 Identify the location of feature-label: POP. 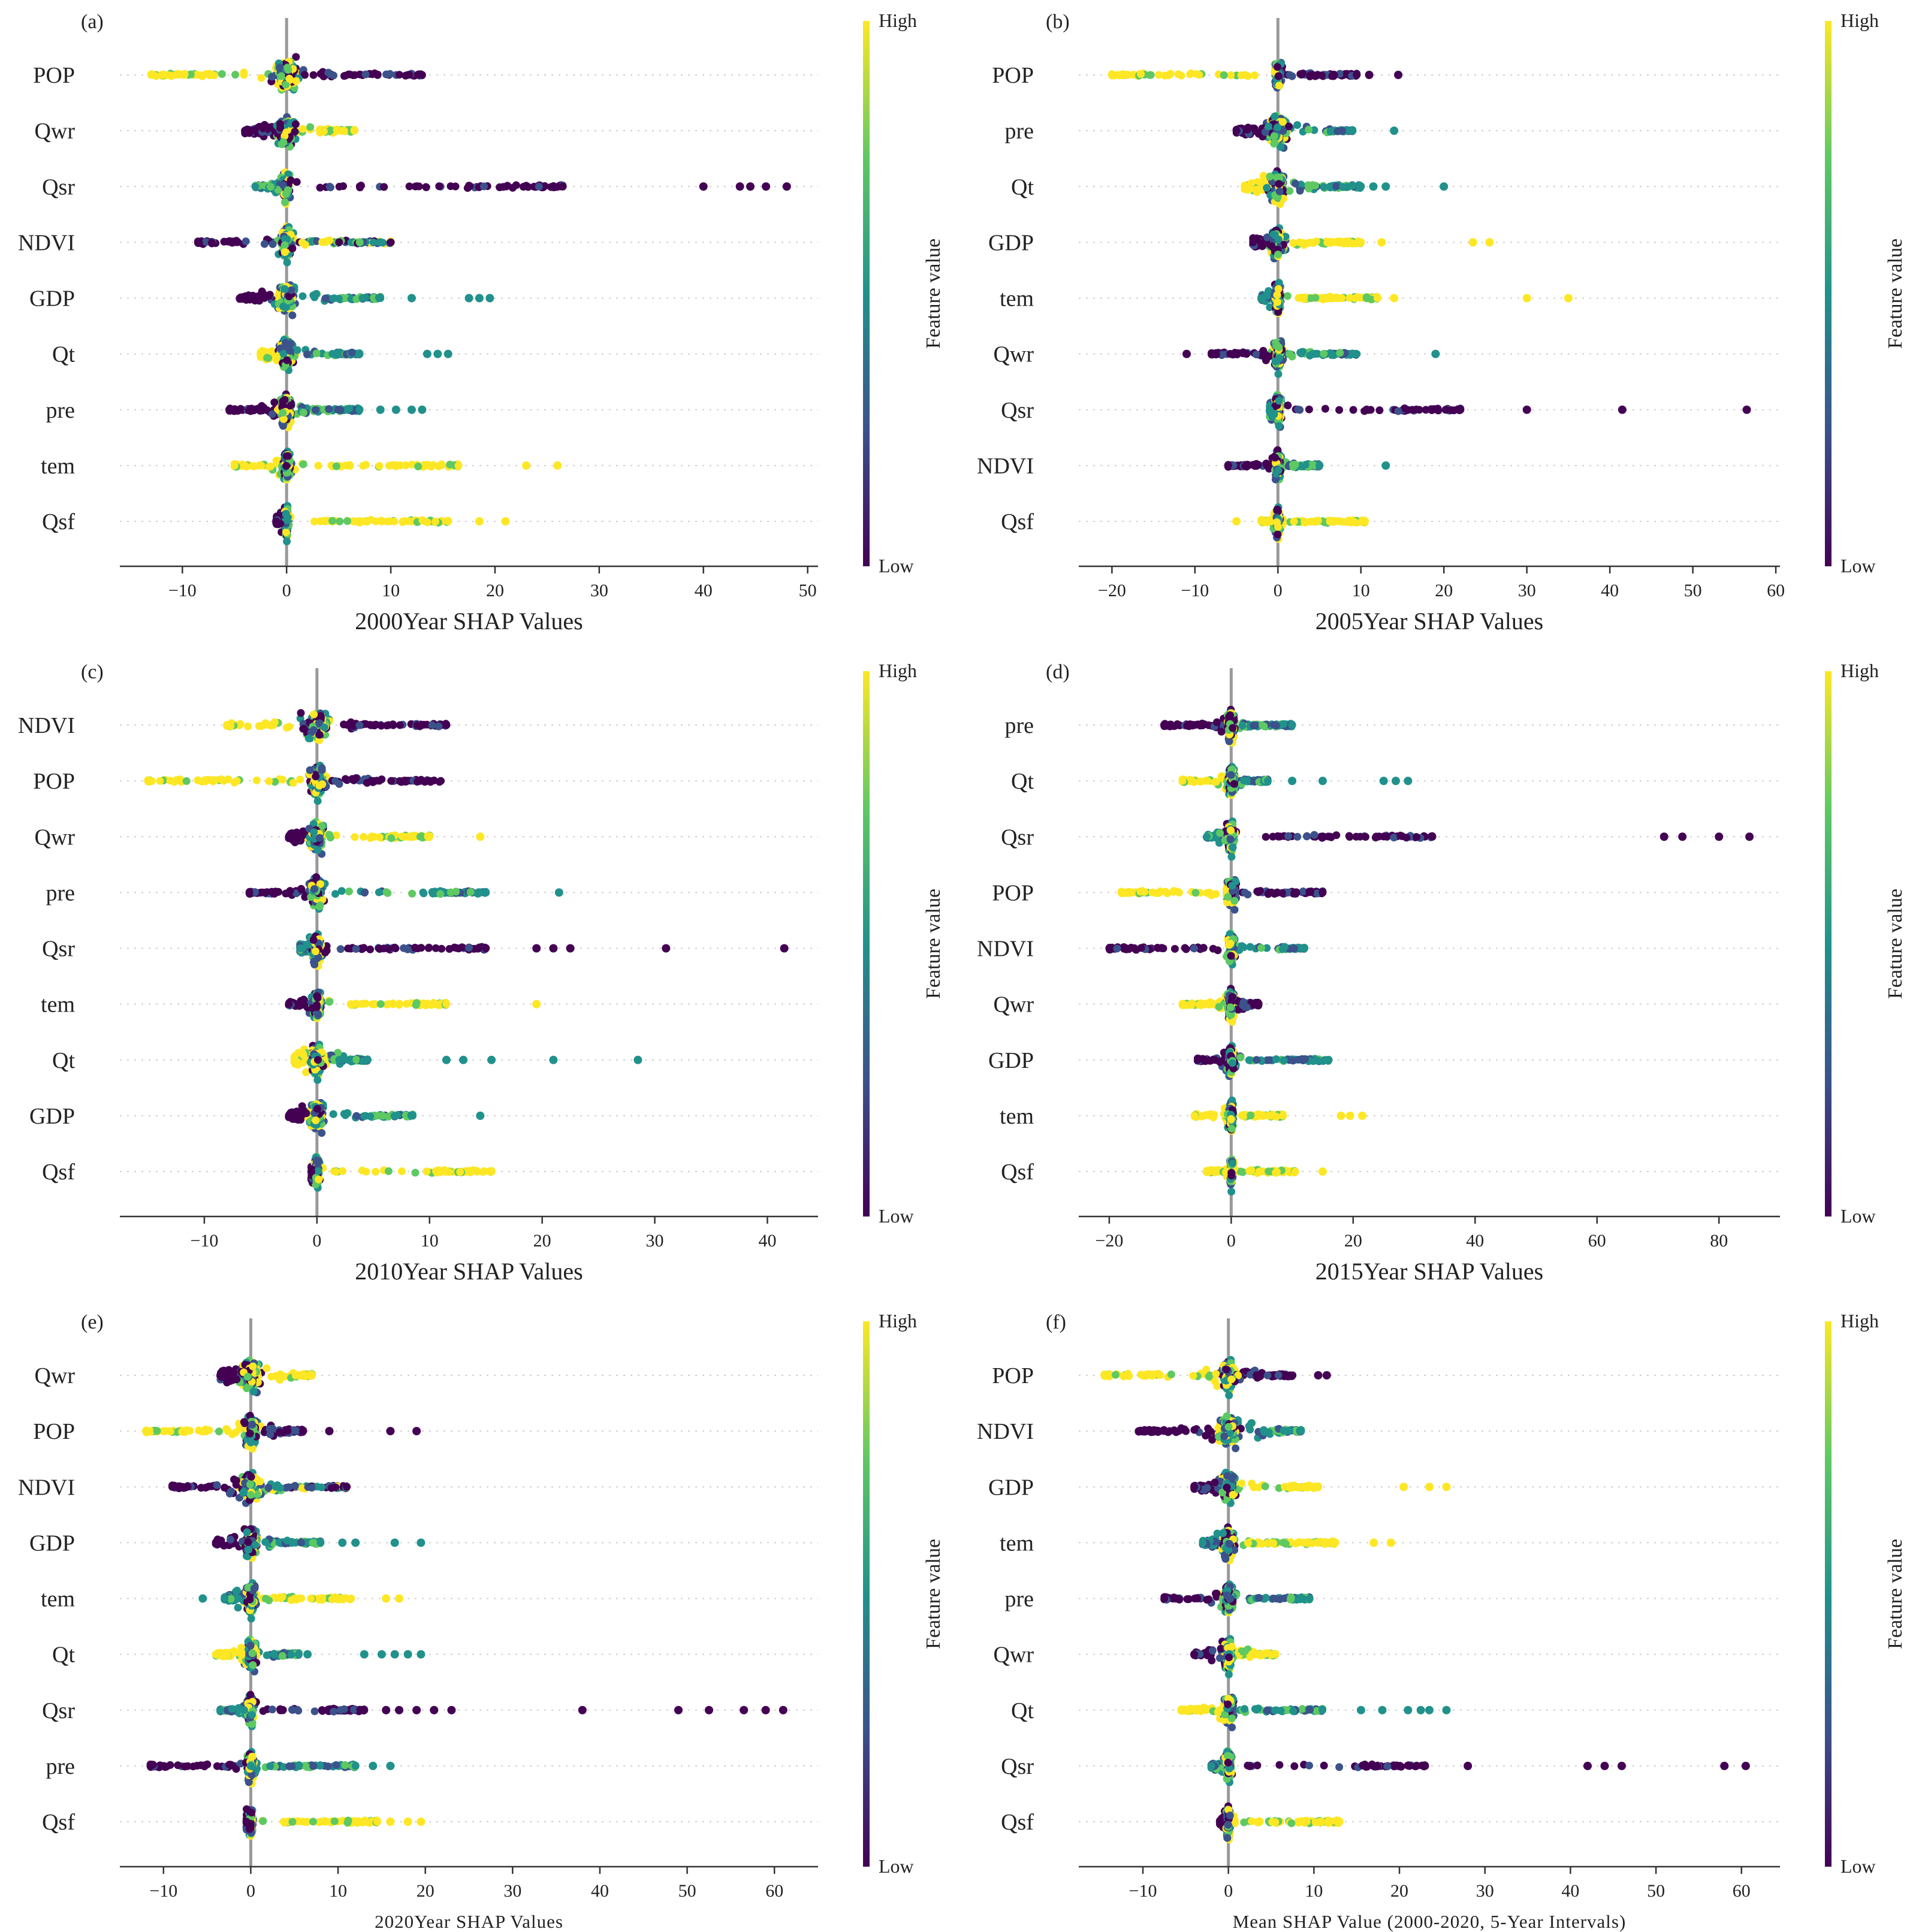
(54, 75).